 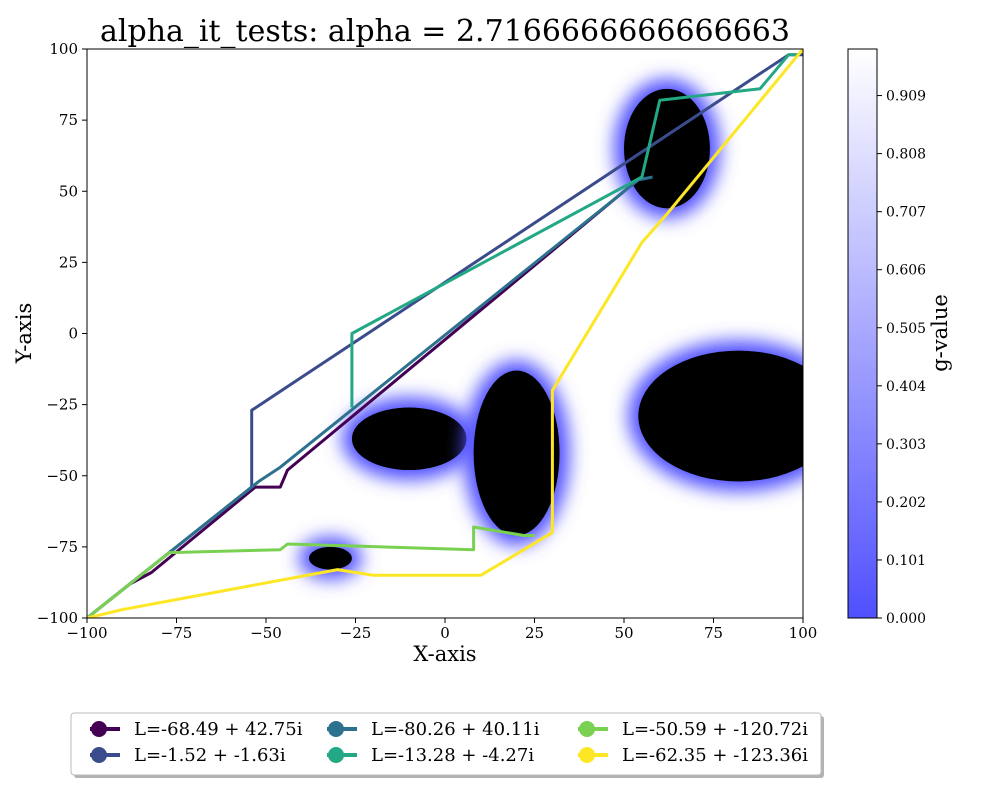 I want to click on x-tick-label: 100, so click(x=803, y=633).